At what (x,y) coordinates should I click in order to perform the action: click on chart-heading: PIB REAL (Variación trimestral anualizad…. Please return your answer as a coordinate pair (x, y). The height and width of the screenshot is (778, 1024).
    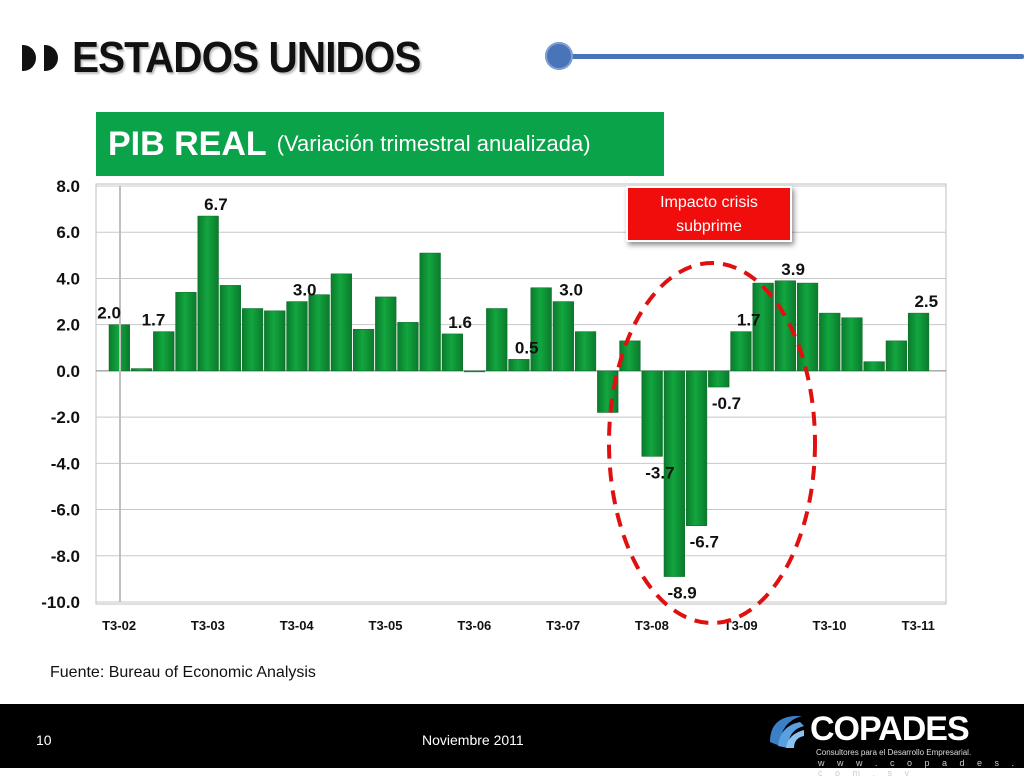
    Looking at the image, I should click on (380, 144).